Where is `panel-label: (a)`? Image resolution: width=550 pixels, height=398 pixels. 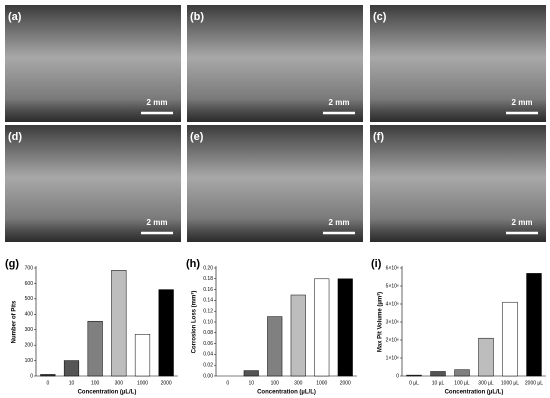 panel-label: (a) is located at coordinates (15, 17).